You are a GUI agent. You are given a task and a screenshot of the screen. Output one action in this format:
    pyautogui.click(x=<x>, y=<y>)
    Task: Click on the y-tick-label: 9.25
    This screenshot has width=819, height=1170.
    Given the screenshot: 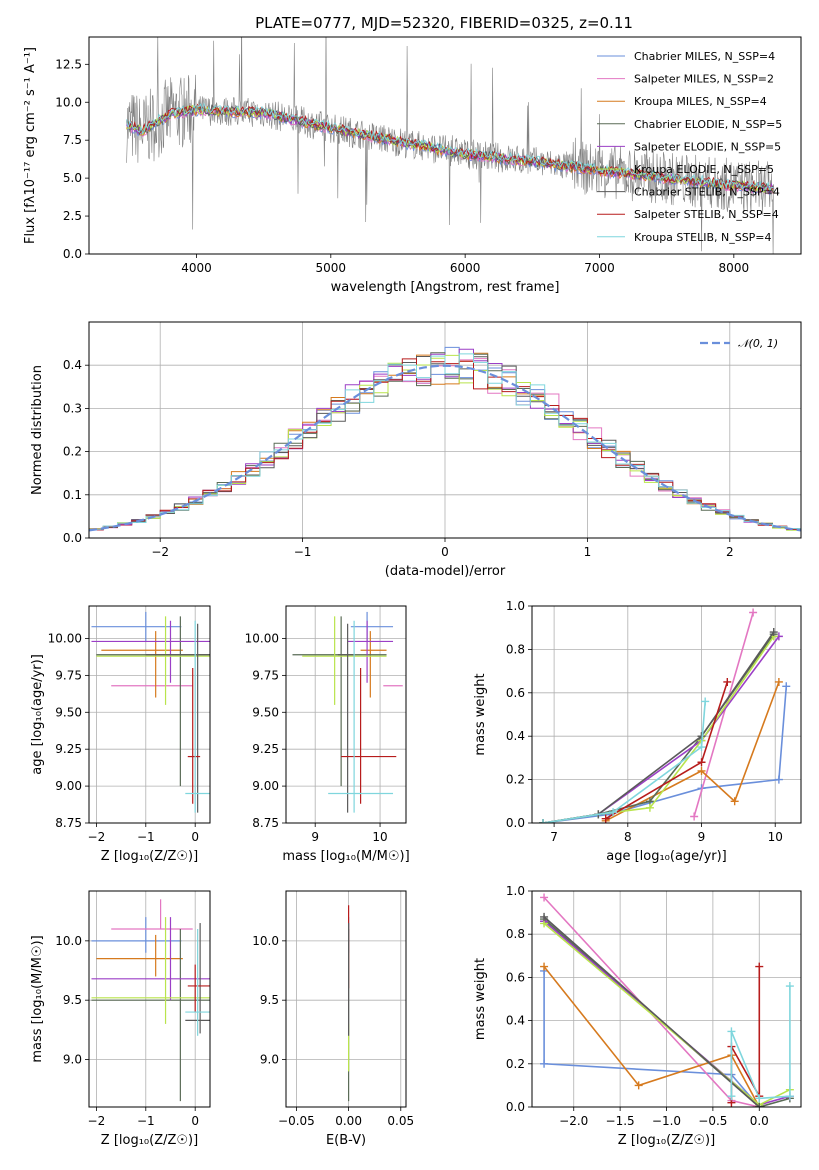 What is the action you would take?
    pyautogui.click(x=265, y=749)
    